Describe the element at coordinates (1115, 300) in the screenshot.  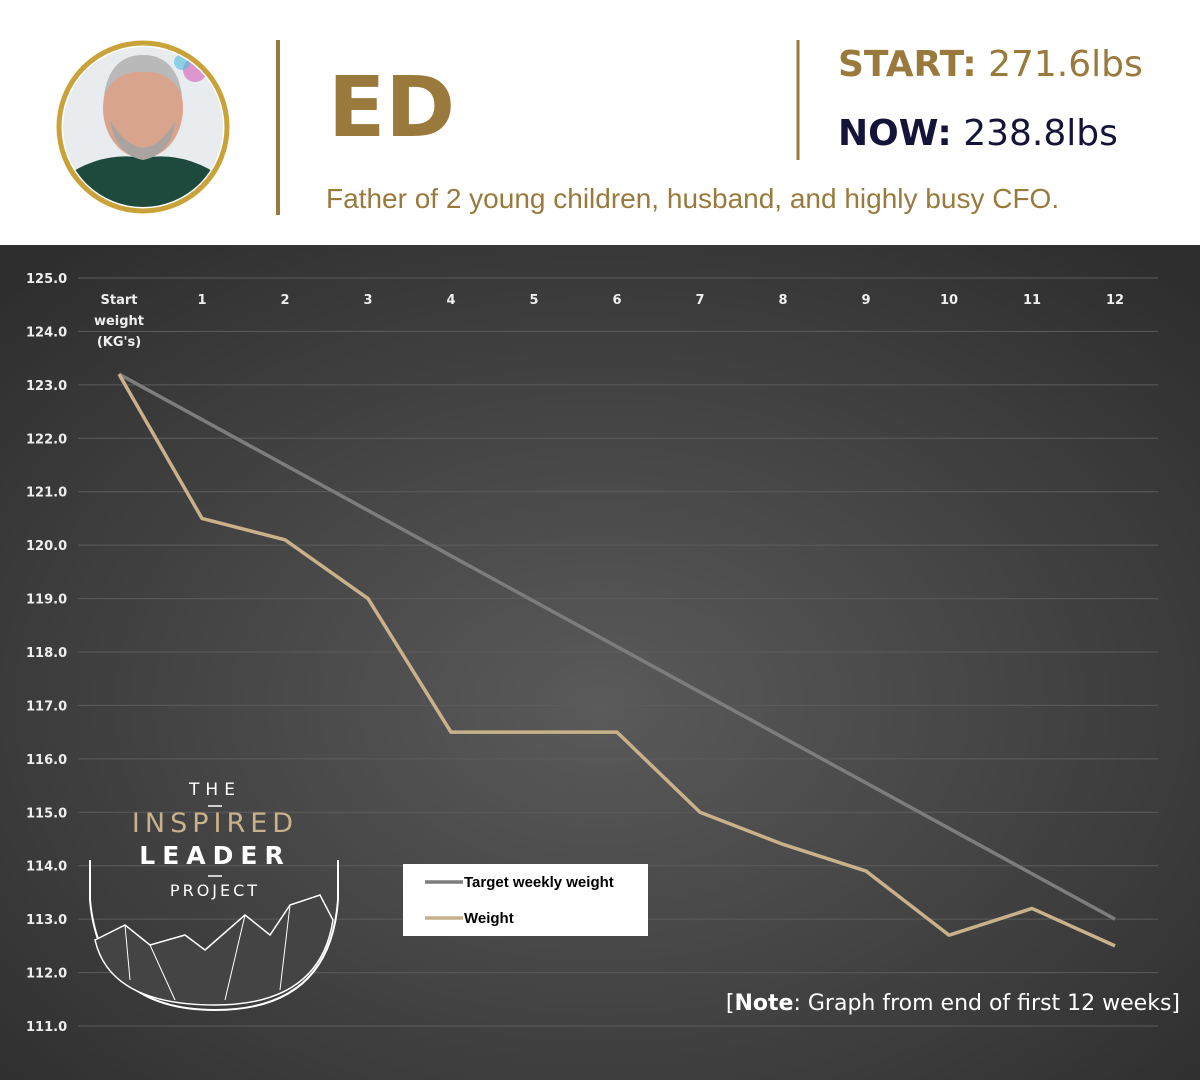
I see `x-tick-label: 12` at that location.